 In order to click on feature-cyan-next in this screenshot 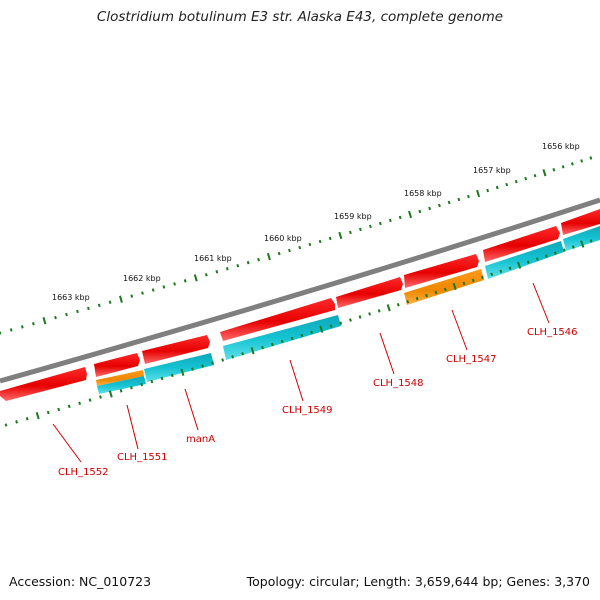, I will do `click(581, 238)`.